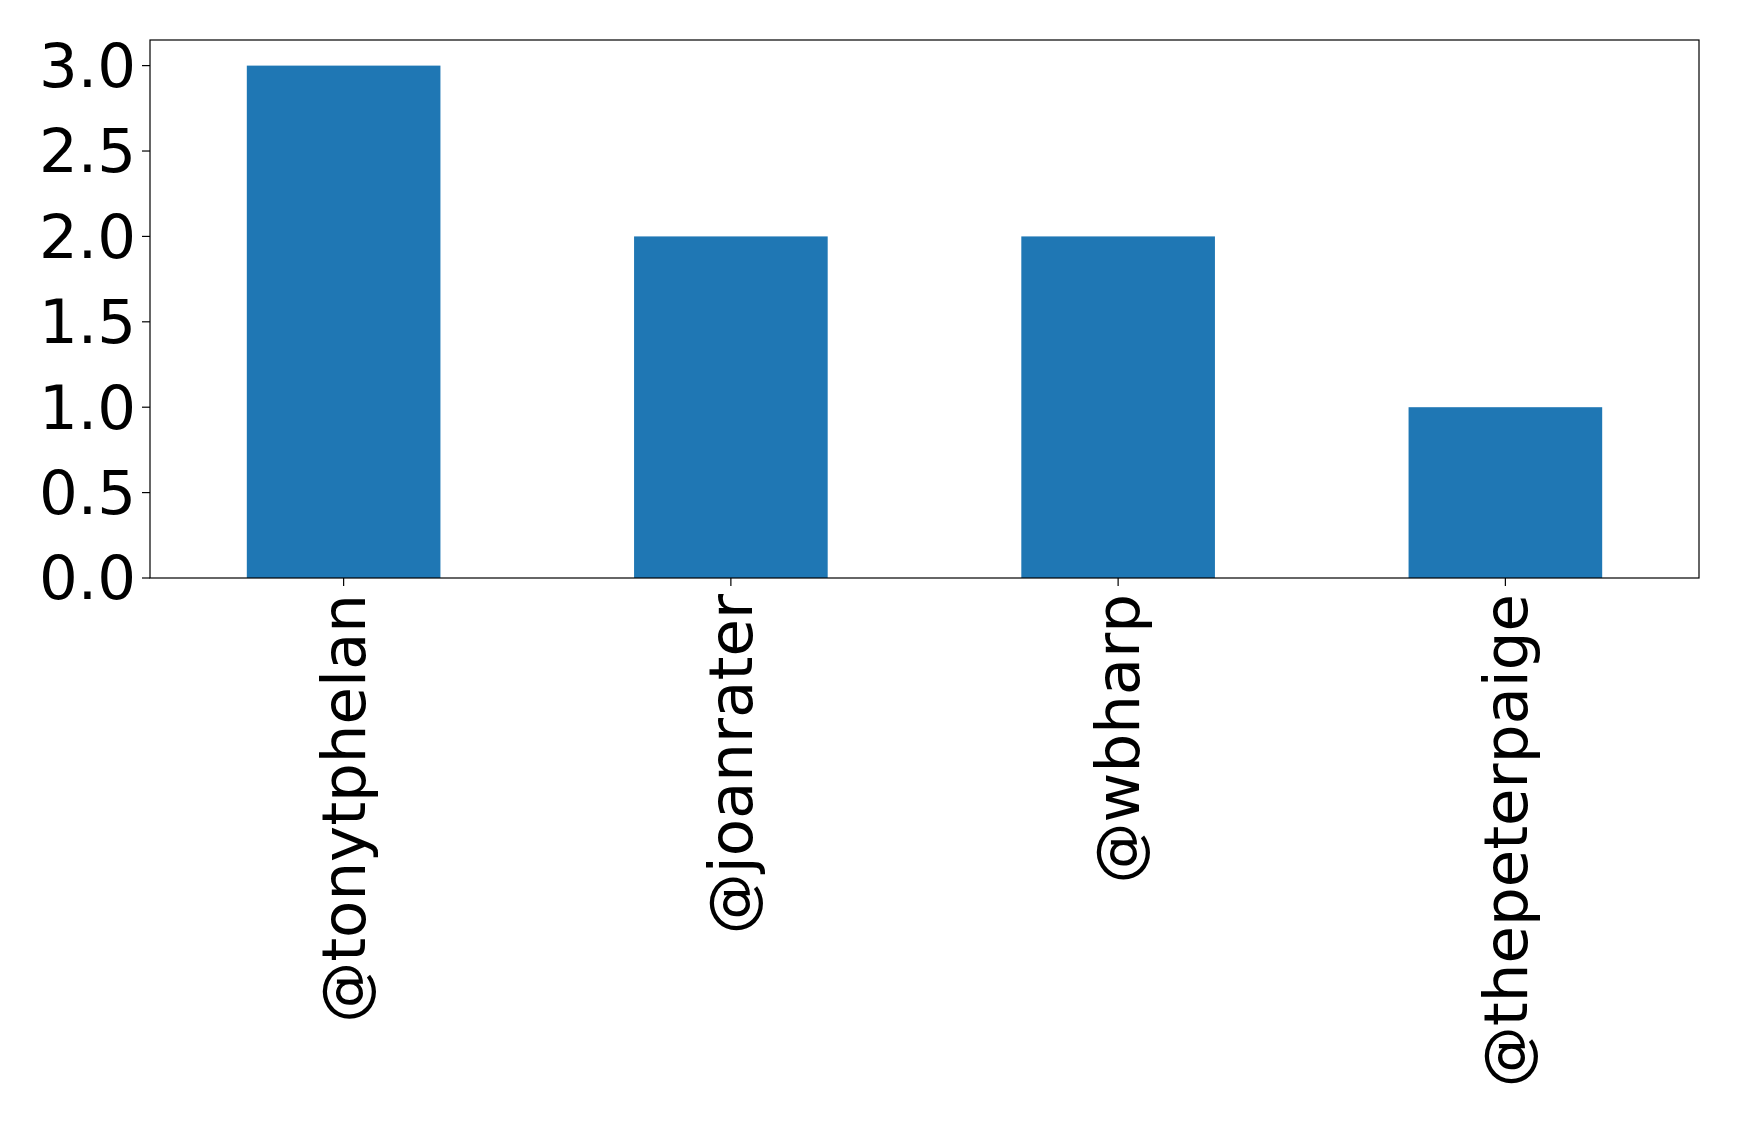 The width and height of the screenshot is (1739, 1133). Describe the element at coordinates (87, 151) in the screenshot. I see `y-tick-label: 2.5` at that location.